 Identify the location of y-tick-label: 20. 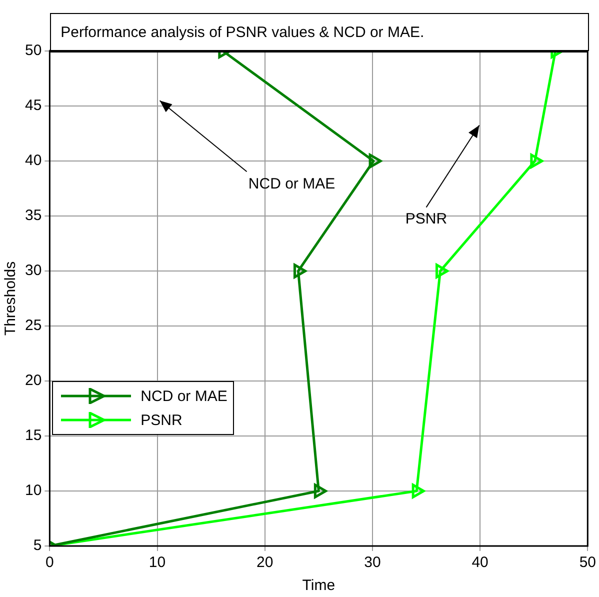
(33, 381).